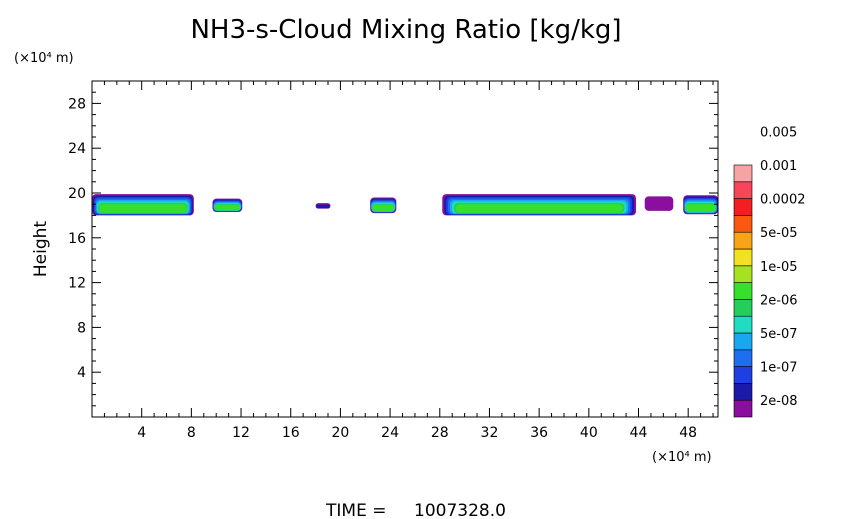 This screenshot has height=519, width=854. What do you see at coordinates (81, 373) in the screenshot?
I see `y-tick-label: 4` at bounding box center [81, 373].